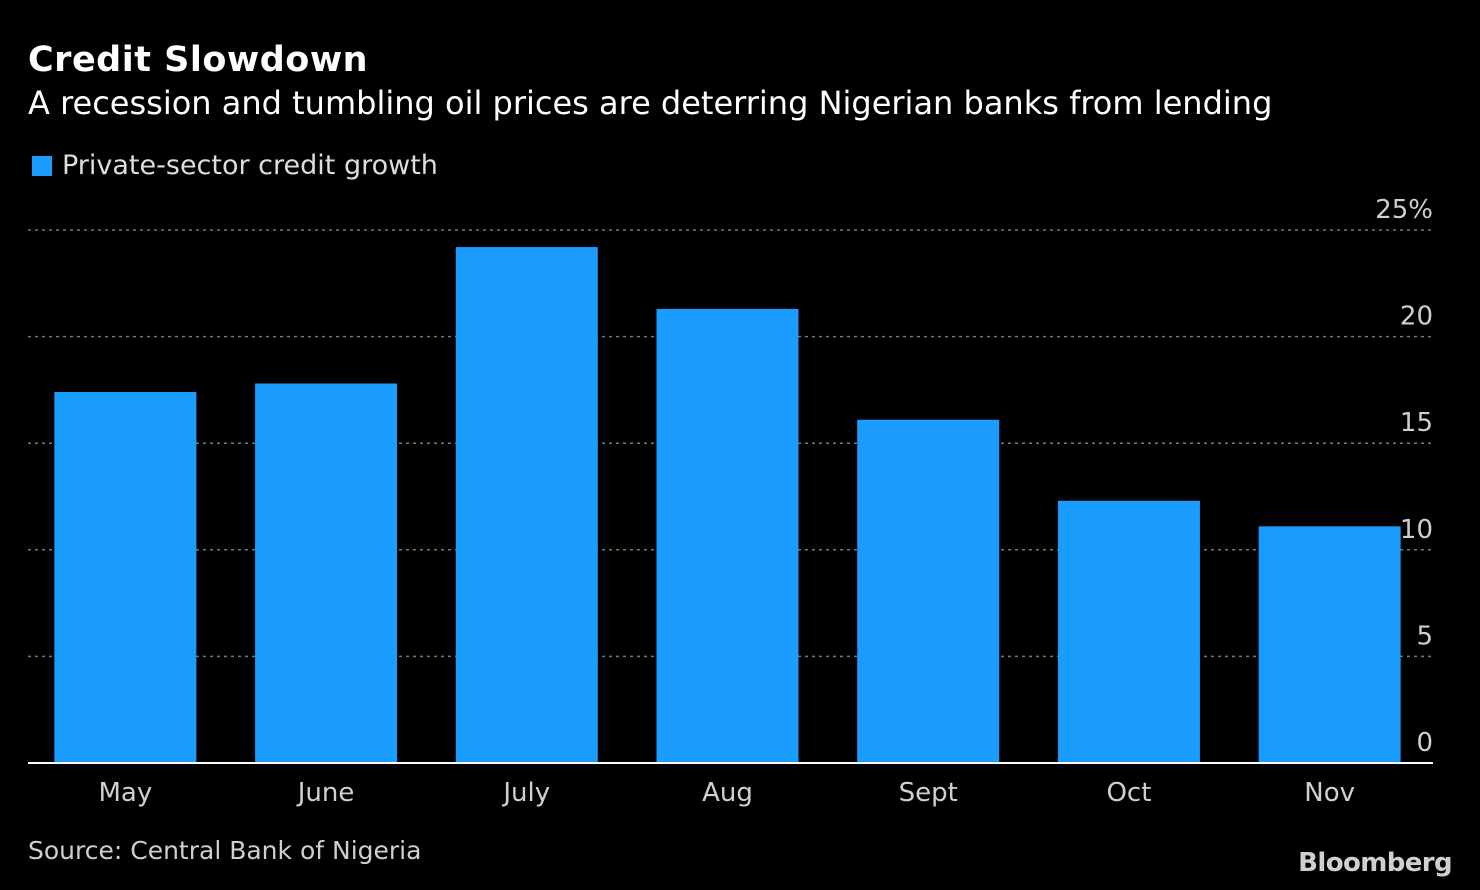  What do you see at coordinates (125, 793) in the screenshot?
I see `x-tick-label-may: May` at bounding box center [125, 793].